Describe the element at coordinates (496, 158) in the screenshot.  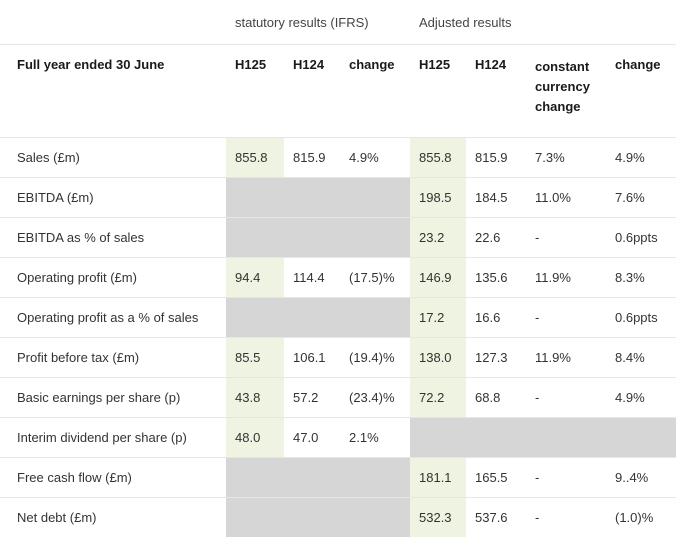
I see `adj-h124-cell: 815.9` at that location.